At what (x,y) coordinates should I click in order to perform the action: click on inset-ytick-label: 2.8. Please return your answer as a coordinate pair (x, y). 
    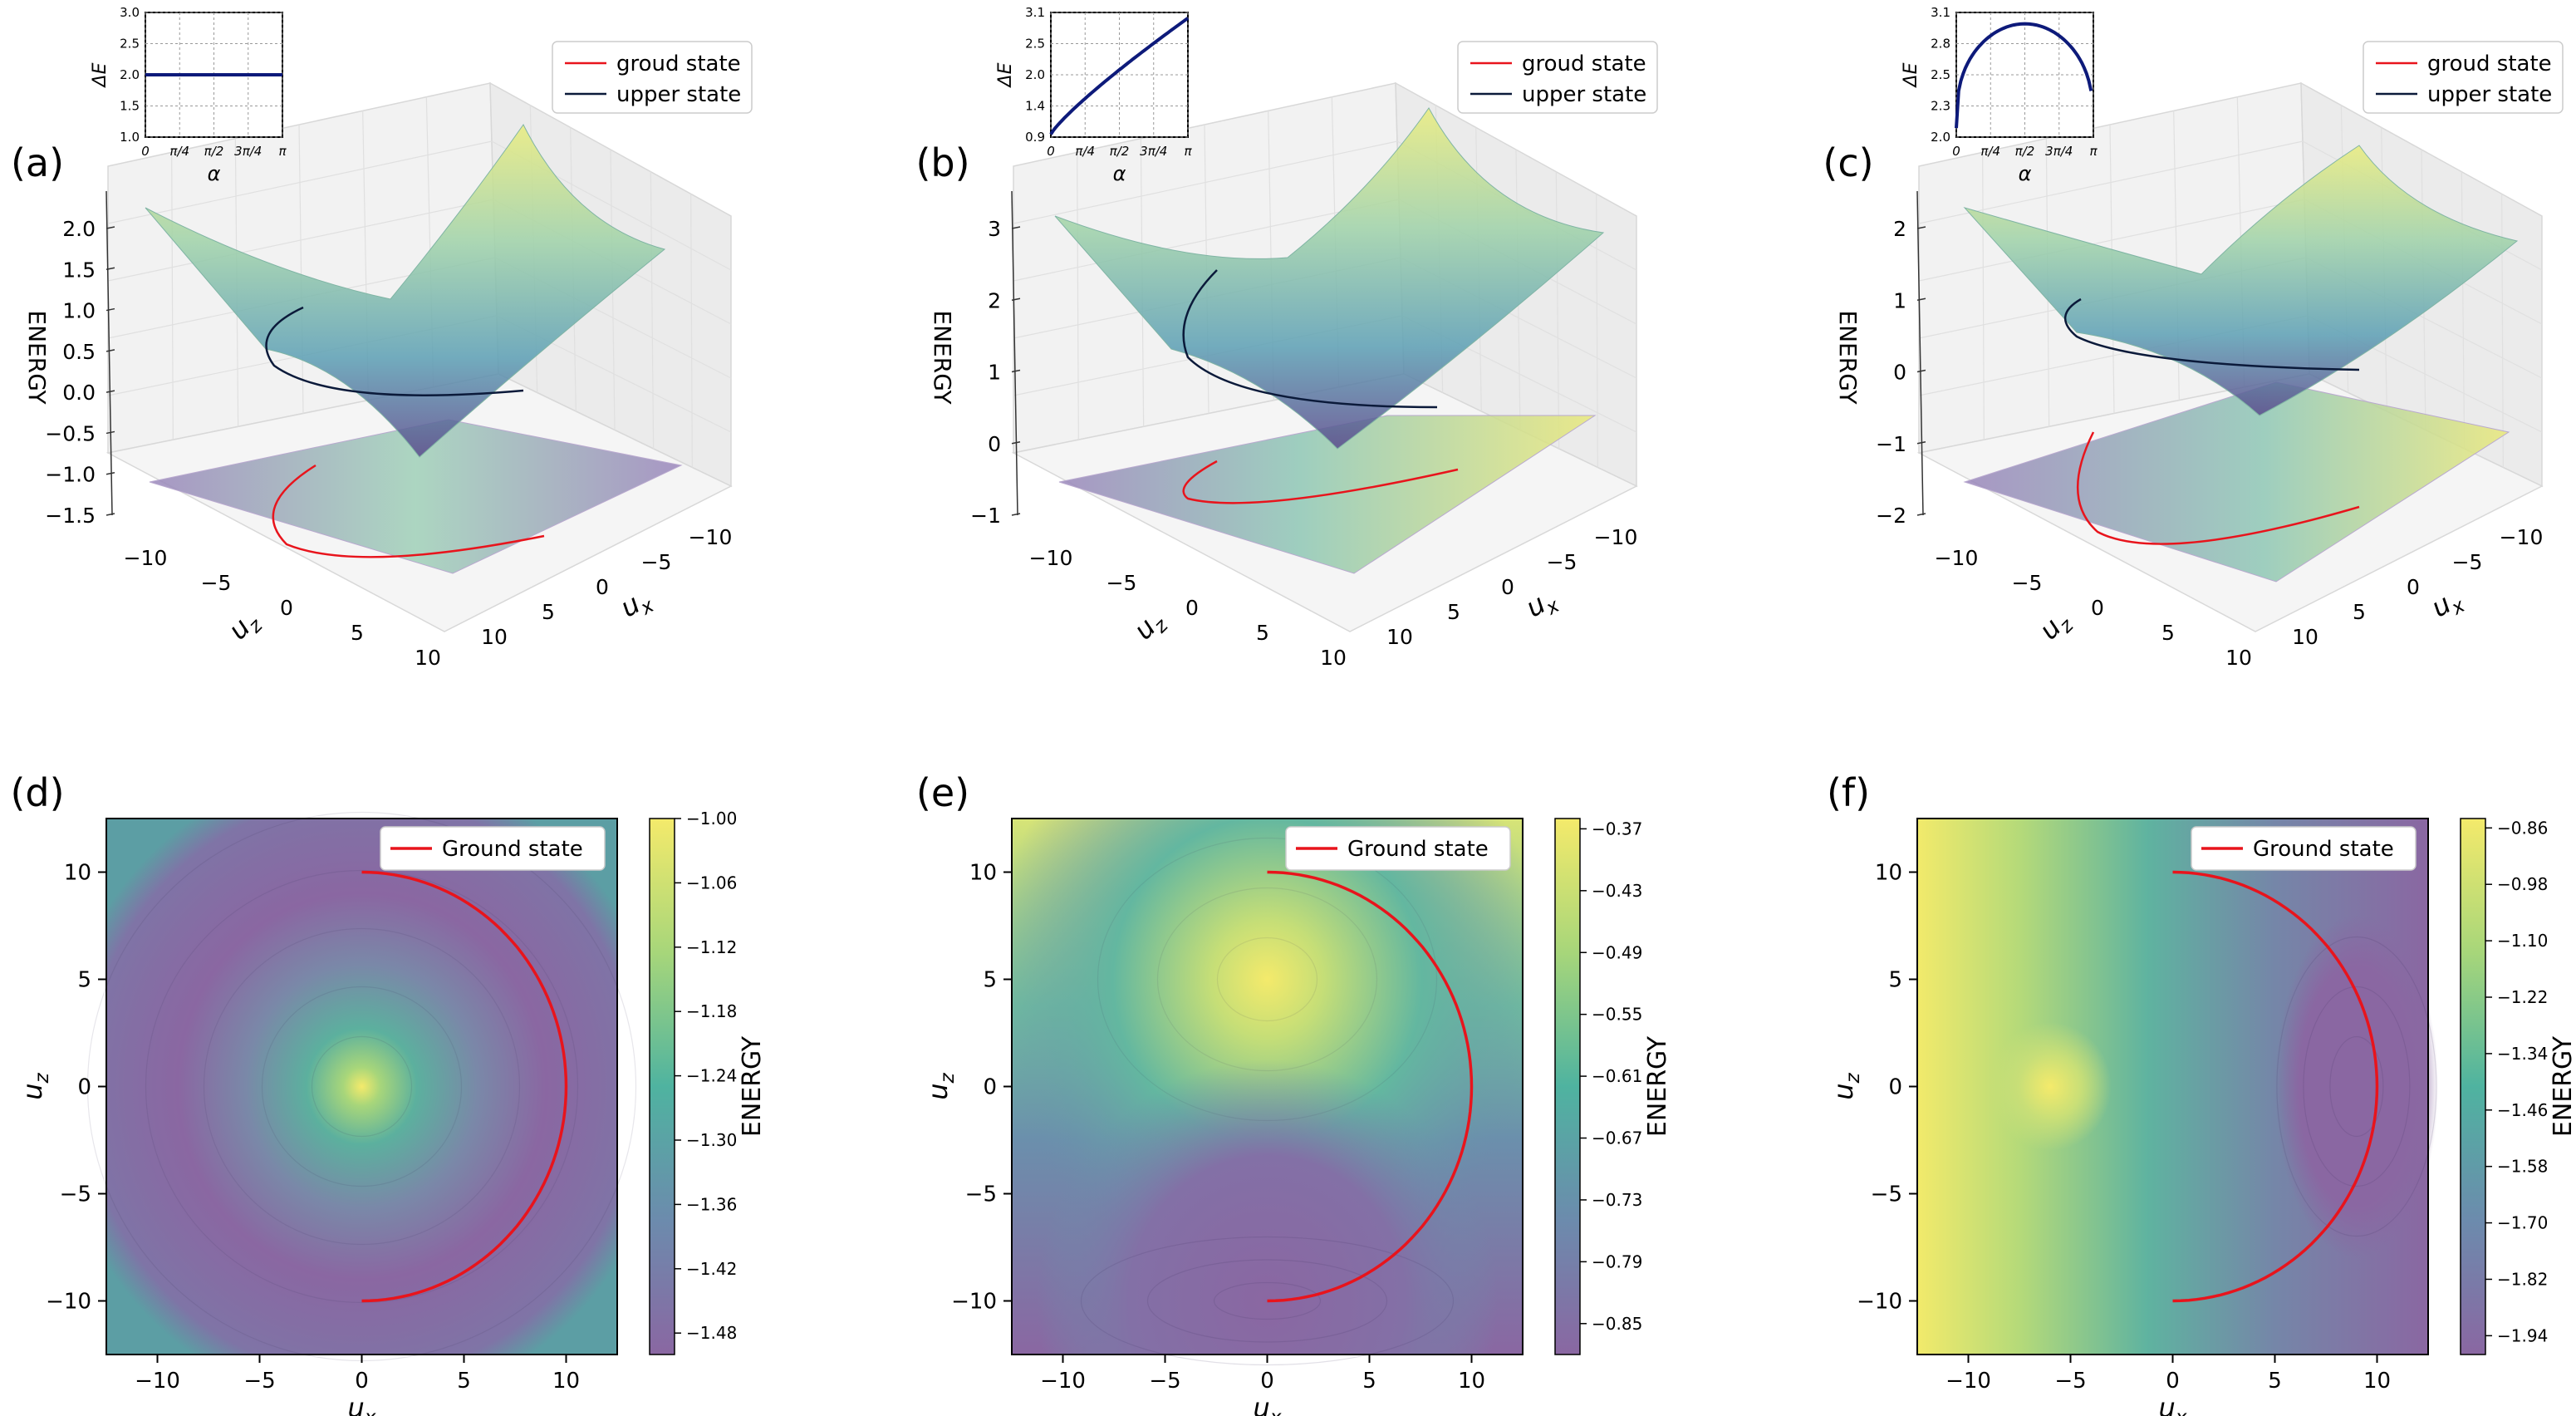
    Looking at the image, I should click on (1940, 44).